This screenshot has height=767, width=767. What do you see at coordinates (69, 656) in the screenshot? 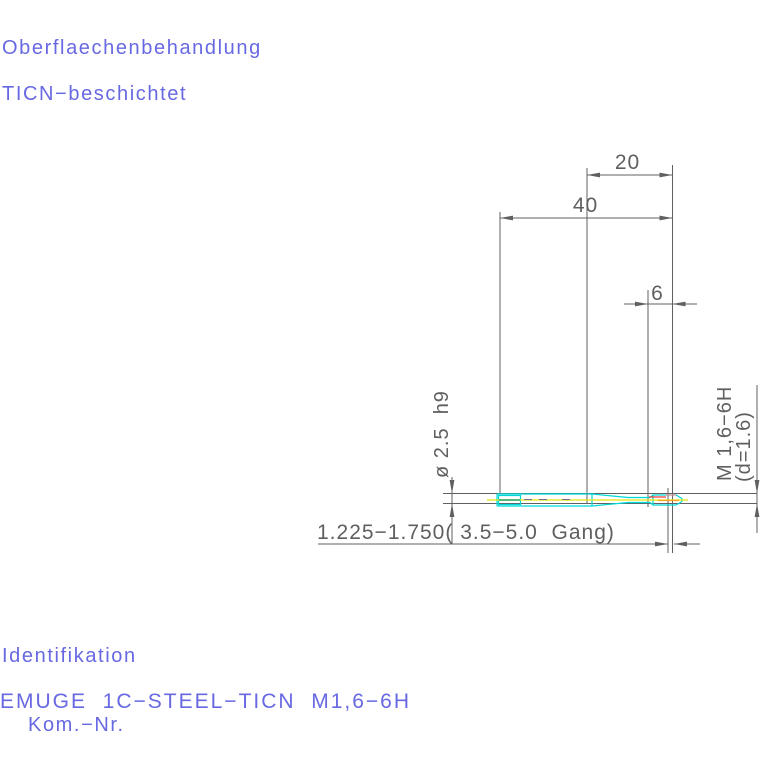
I see `identification-label: Identifikation` at bounding box center [69, 656].